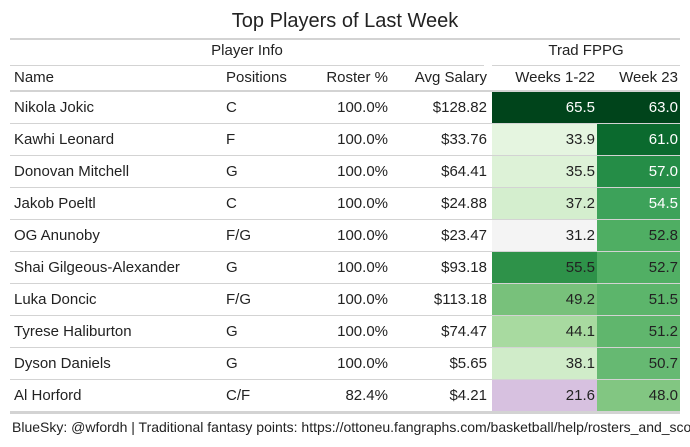 Image resolution: width=690 pixels, height=447 pixels. I want to click on player-fppg-week-23: 63.0, so click(638, 107).